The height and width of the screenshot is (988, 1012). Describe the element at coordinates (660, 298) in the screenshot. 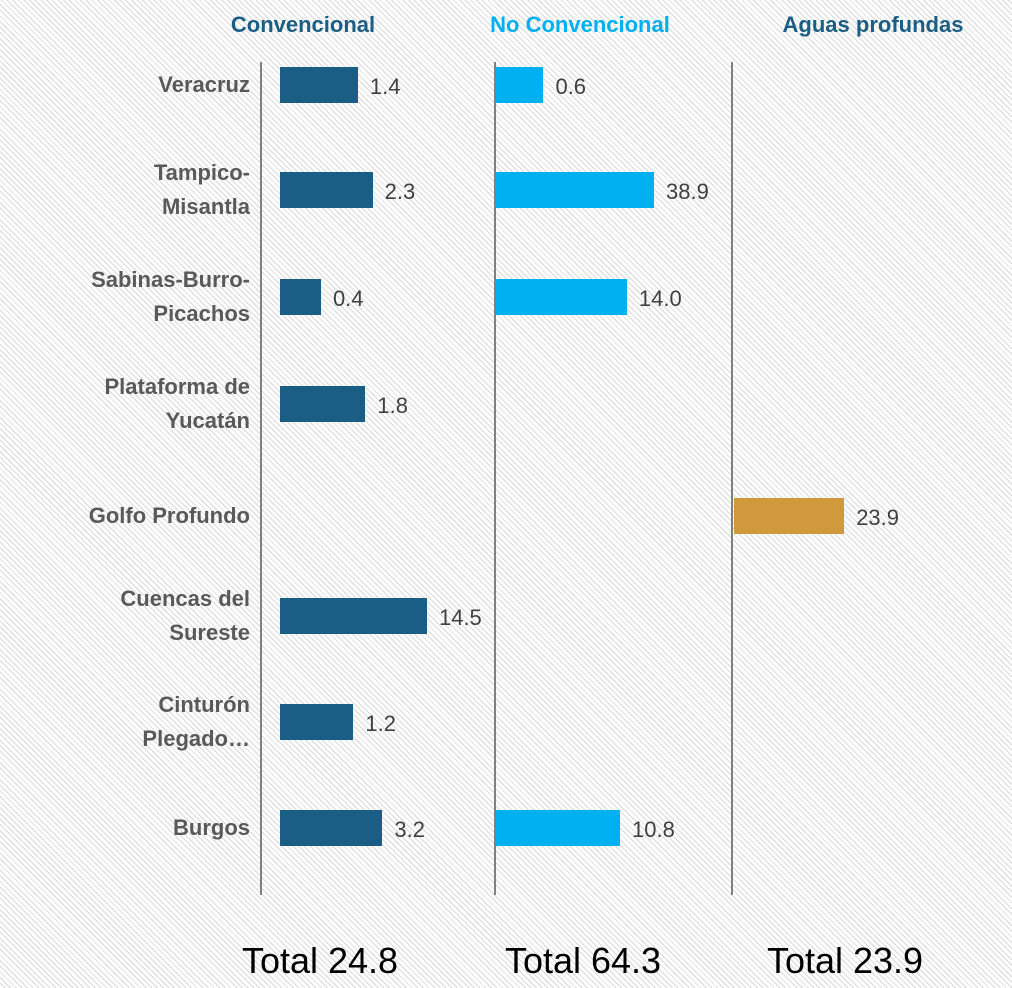

I see `value-label: 14.0` at that location.